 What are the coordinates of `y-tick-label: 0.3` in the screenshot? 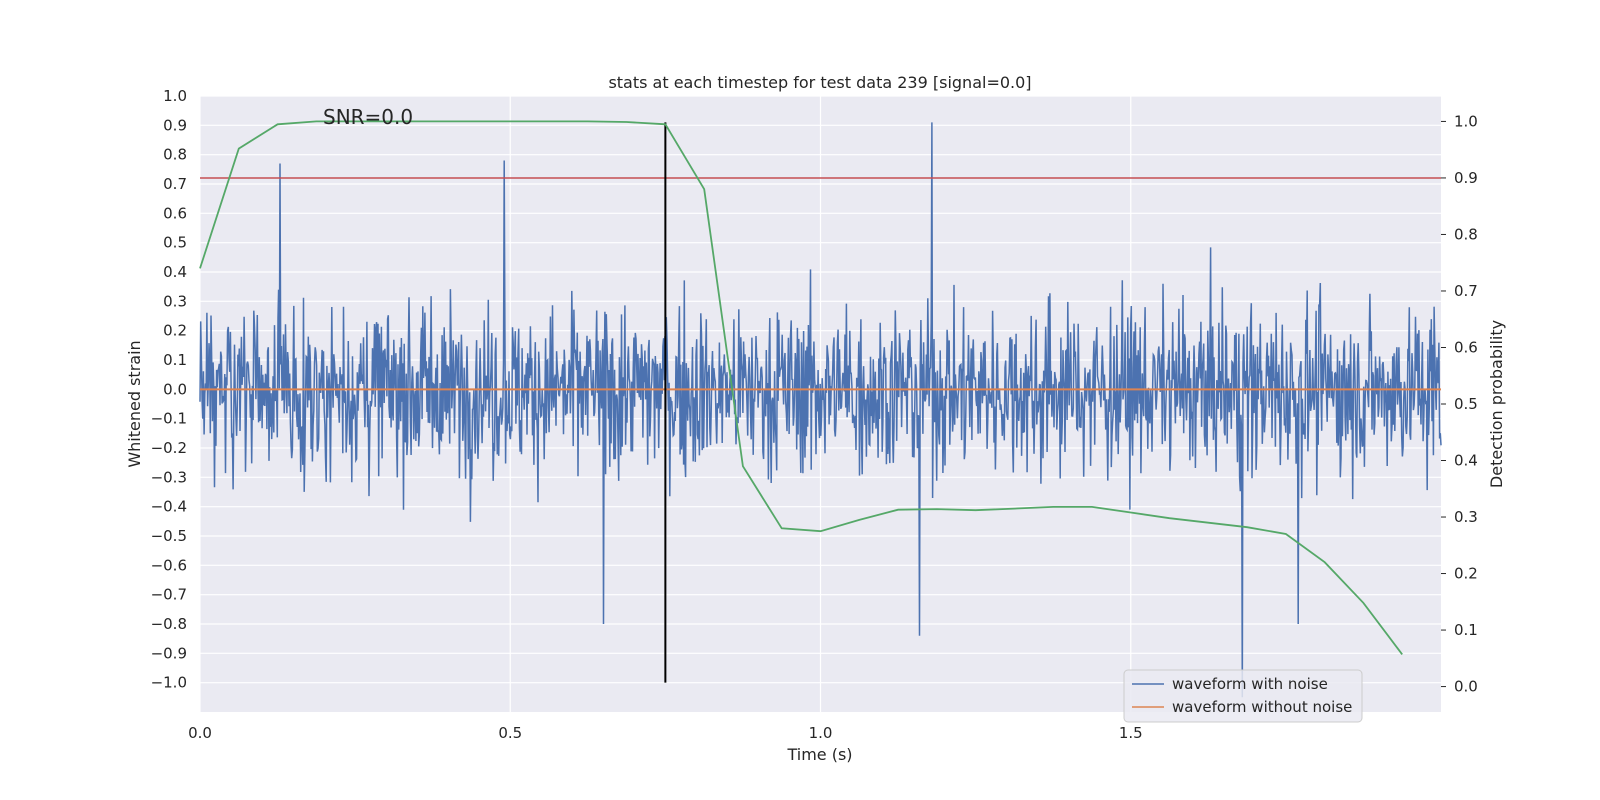 It's located at (175, 301).